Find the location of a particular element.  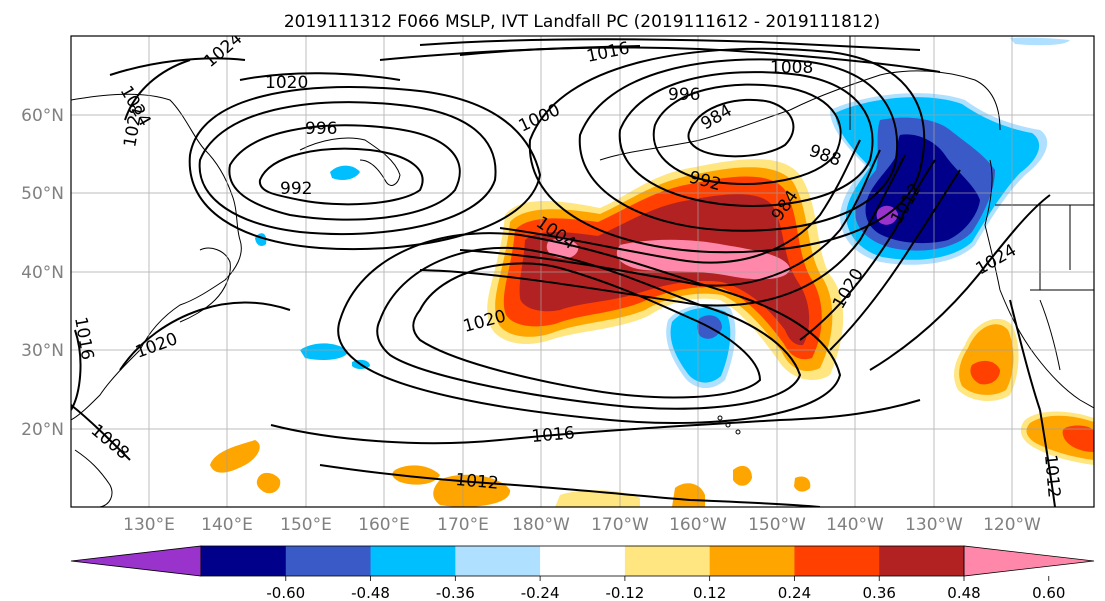

ivt-blob-ca-red is located at coordinates (985, 372).